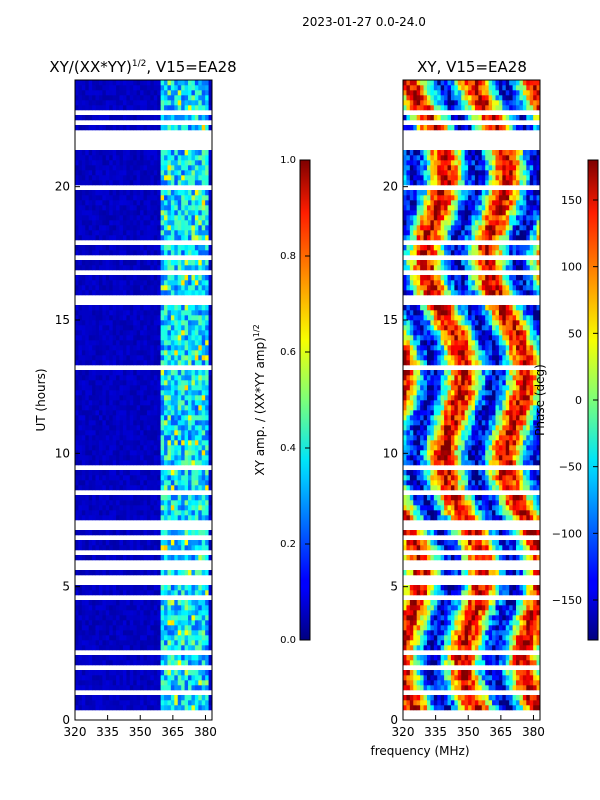 This screenshot has width=600, height=800. I want to click on left-x-tick-label: 320, so click(75, 732).